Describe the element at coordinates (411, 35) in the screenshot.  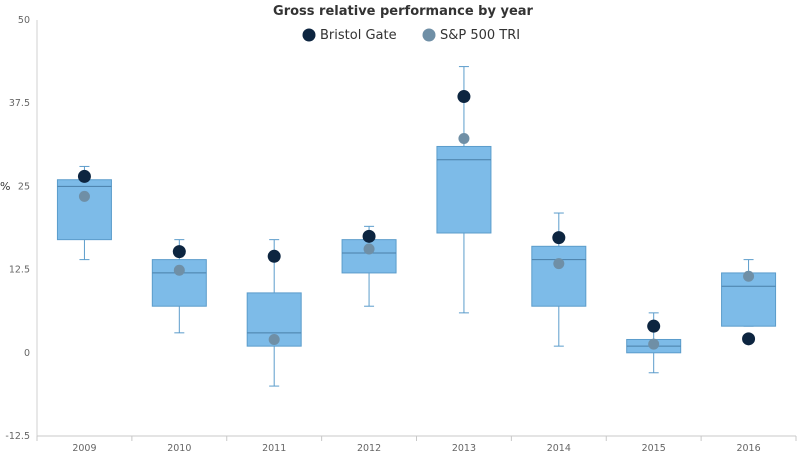
I see `legend: Bristol Gate S&P 500 TRI` at that location.